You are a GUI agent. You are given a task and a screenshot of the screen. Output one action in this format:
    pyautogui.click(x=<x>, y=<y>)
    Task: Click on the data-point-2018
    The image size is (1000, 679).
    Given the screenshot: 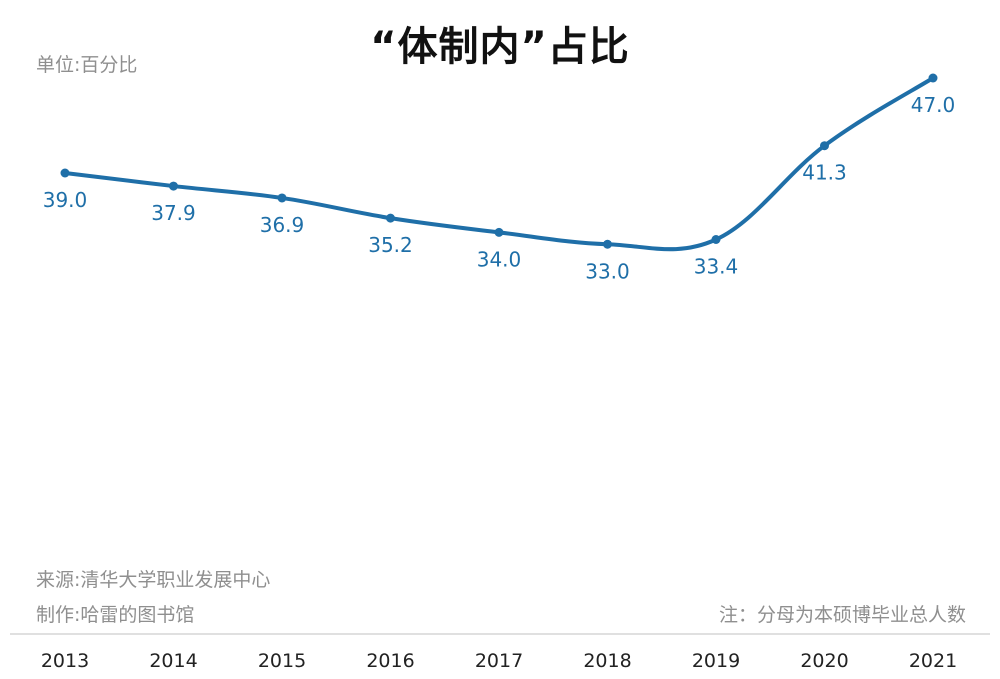 What is the action you would take?
    pyautogui.click(x=607, y=244)
    